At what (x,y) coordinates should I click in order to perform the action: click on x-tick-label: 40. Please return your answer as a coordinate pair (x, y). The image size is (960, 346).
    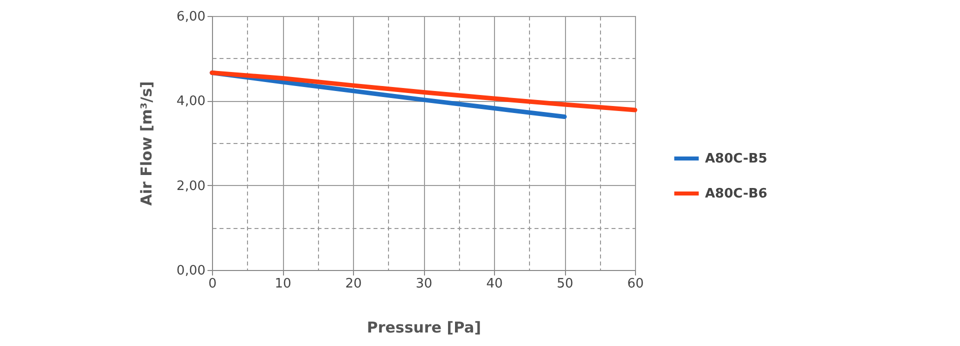
    Looking at the image, I should click on (494, 284).